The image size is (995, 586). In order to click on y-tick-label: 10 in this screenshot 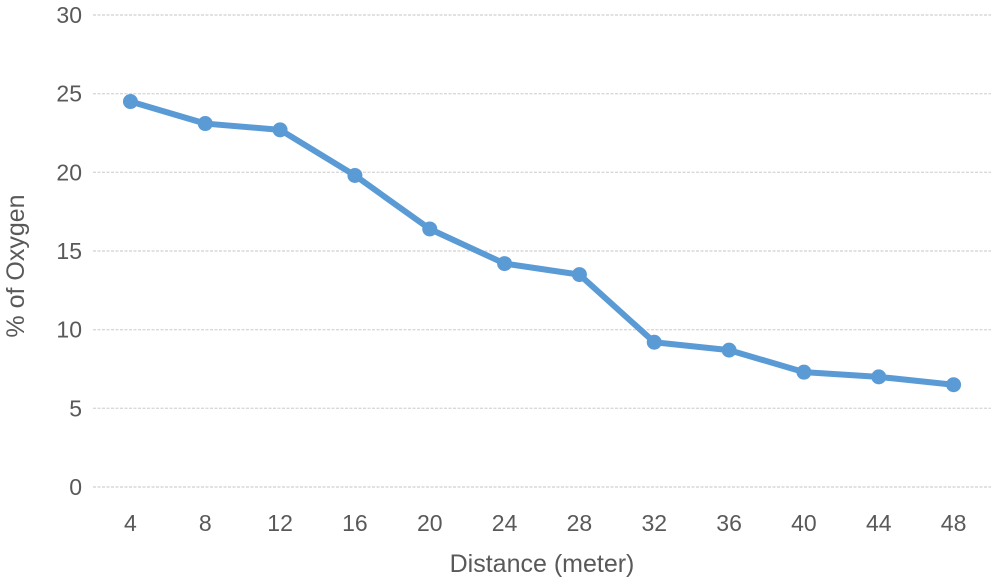, I will do `click(69, 330)`.